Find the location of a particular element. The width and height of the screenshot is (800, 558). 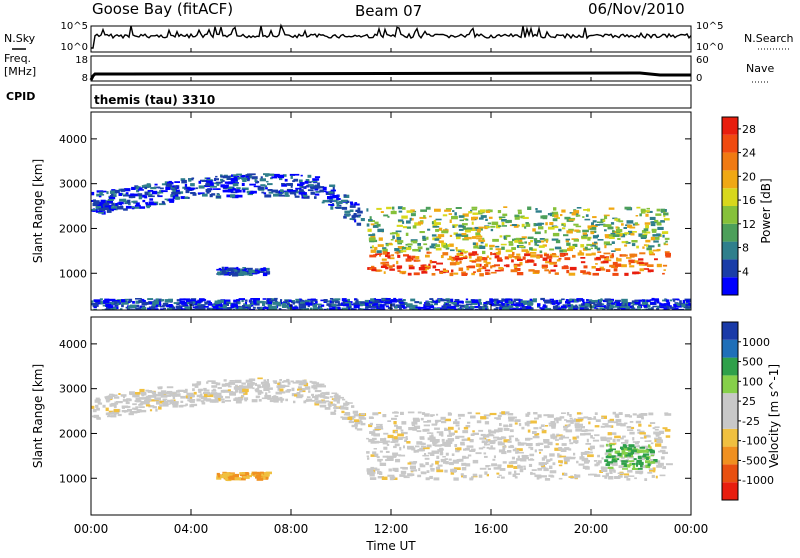

velocity-echoes is located at coordinates (382, 429).